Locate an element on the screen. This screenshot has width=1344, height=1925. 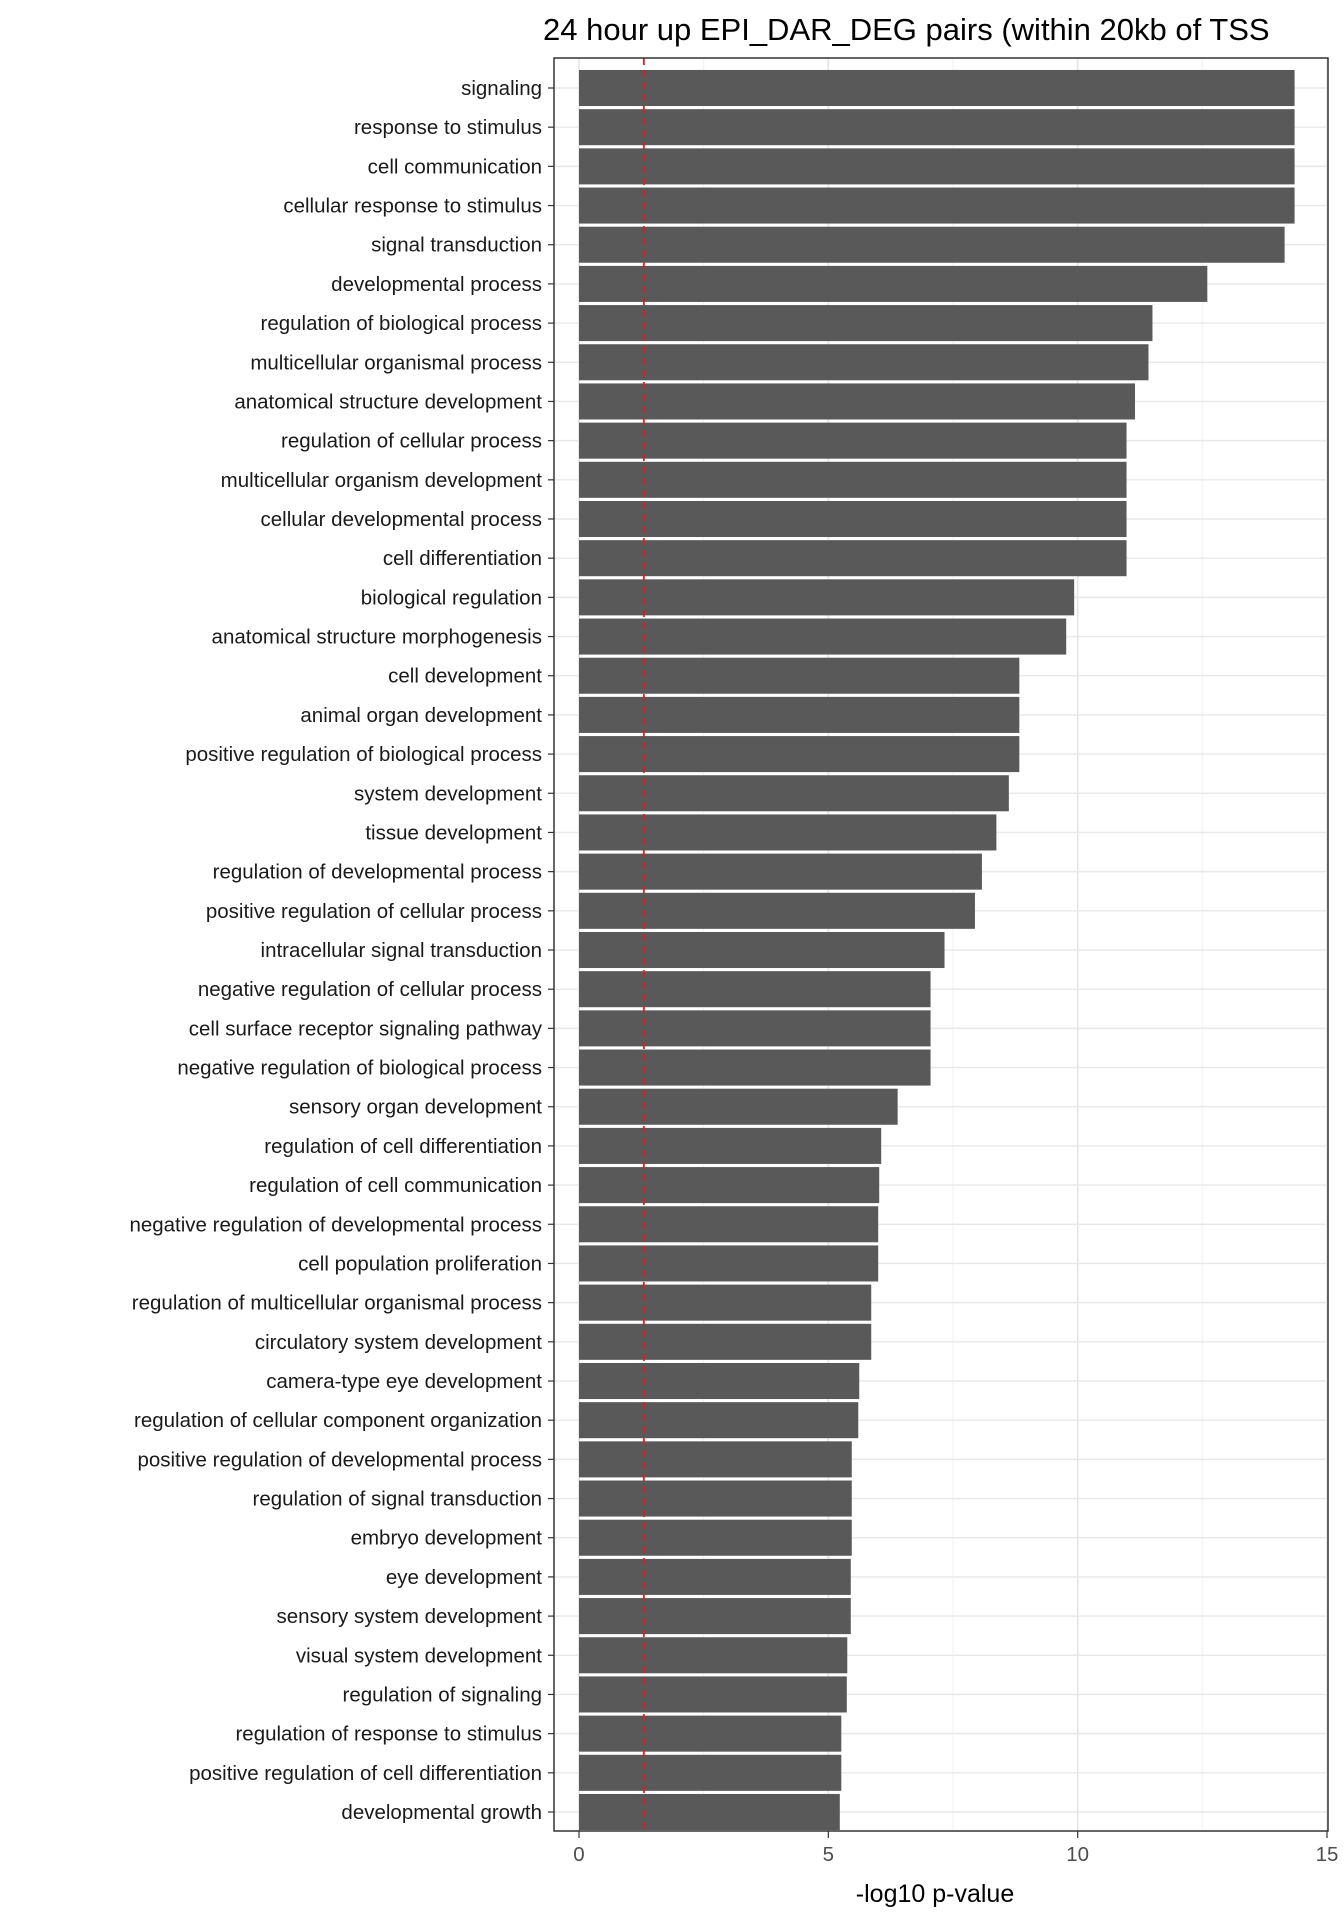
y-tick-label: cell population proliferation is located at coordinates (420, 1263).